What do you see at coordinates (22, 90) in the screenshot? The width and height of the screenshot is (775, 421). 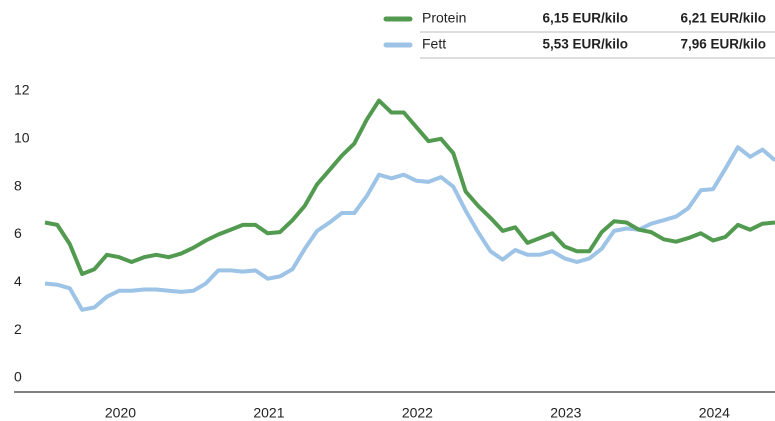 I see `y-tick-label: 12` at bounding box center [22, 90].